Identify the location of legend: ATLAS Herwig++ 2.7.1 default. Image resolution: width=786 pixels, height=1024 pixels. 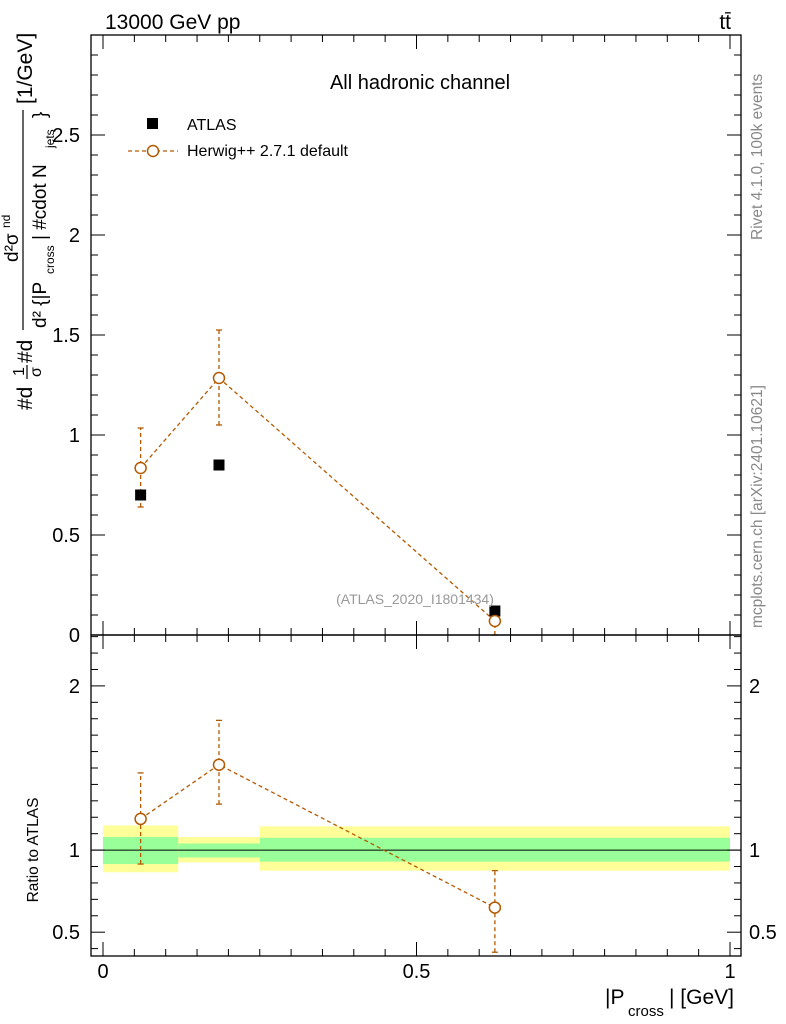
(238, 138).